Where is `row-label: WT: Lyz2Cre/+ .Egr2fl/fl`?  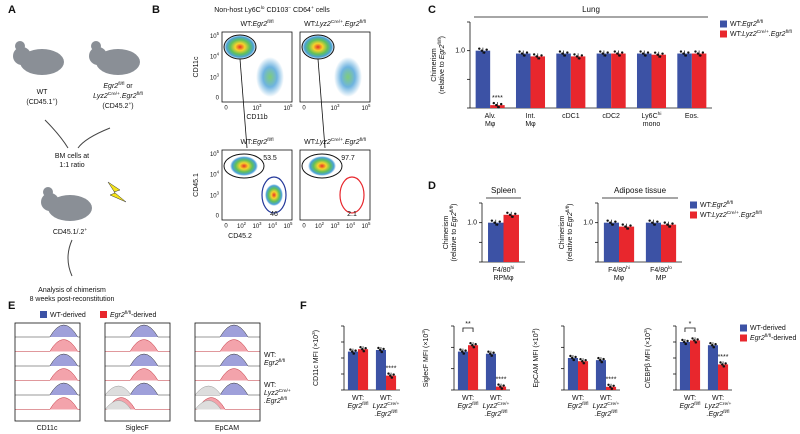
row-label: WT: Lyz2Cre/+ .Egr2fl/fl is located at coordinates (277, 393).